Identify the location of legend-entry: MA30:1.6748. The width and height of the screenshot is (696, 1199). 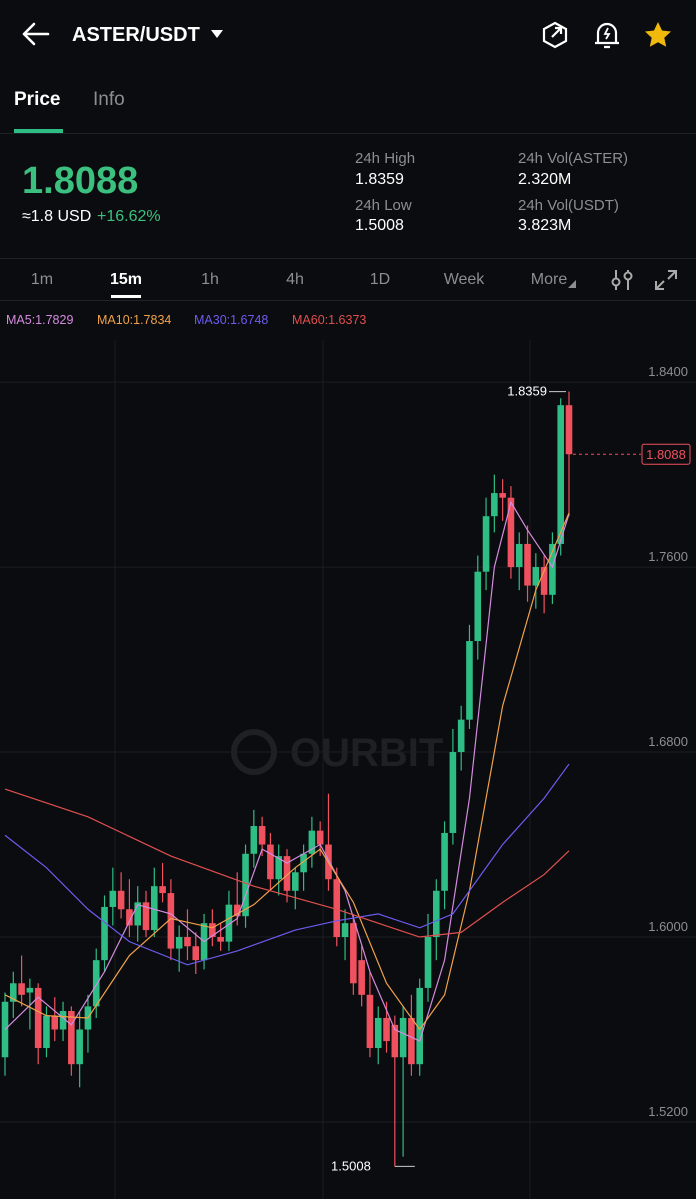
(231, 320).